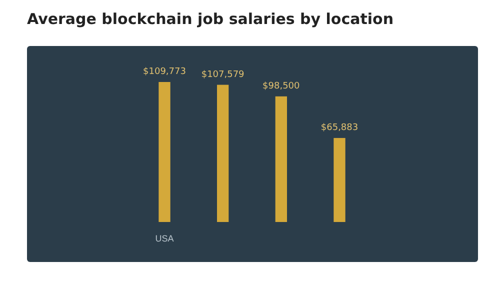  Describe the element at coordinates (210, 19) in the screenshot. I see `chart-title: Average blockchain job salaries by location` at that location.